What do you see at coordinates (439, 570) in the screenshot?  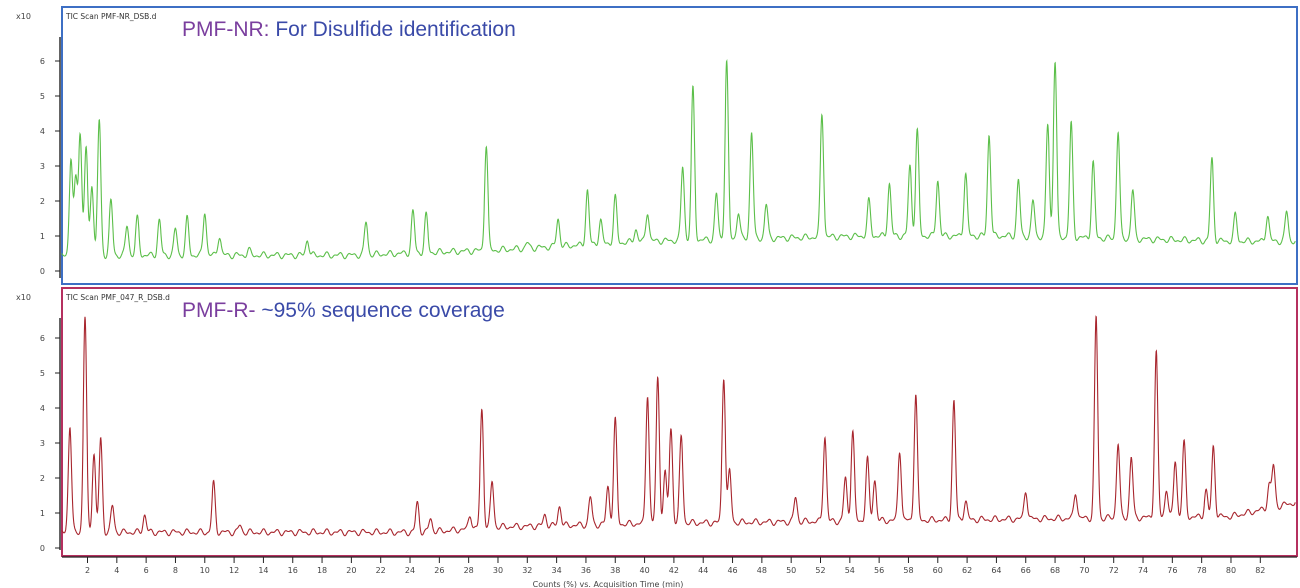 I see `x-tick-label: 26` at bounding box center [439, 570].